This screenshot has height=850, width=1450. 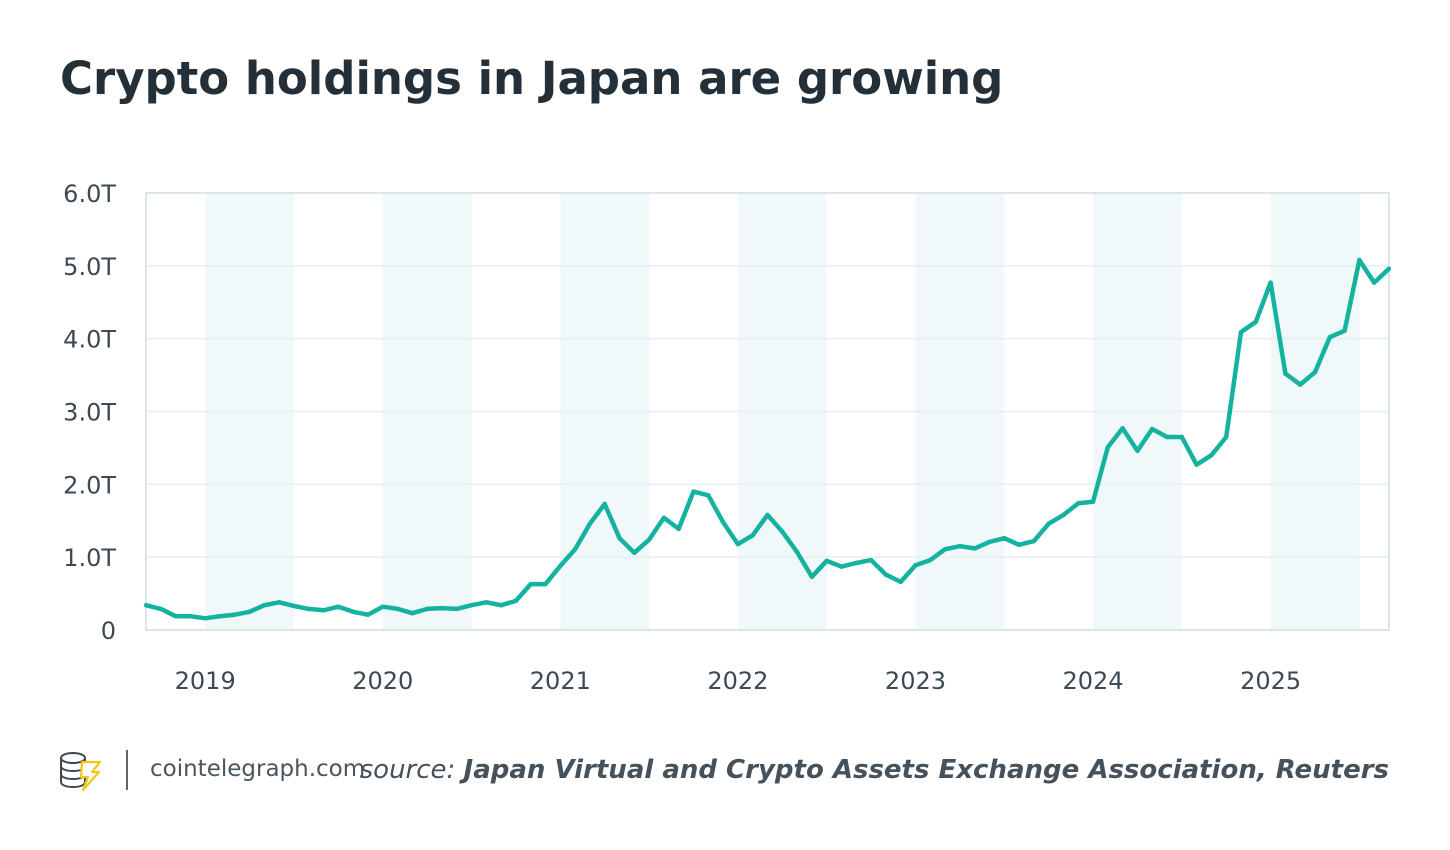 I want to click on y-tick-label: 0, so click(x=108, y=631).